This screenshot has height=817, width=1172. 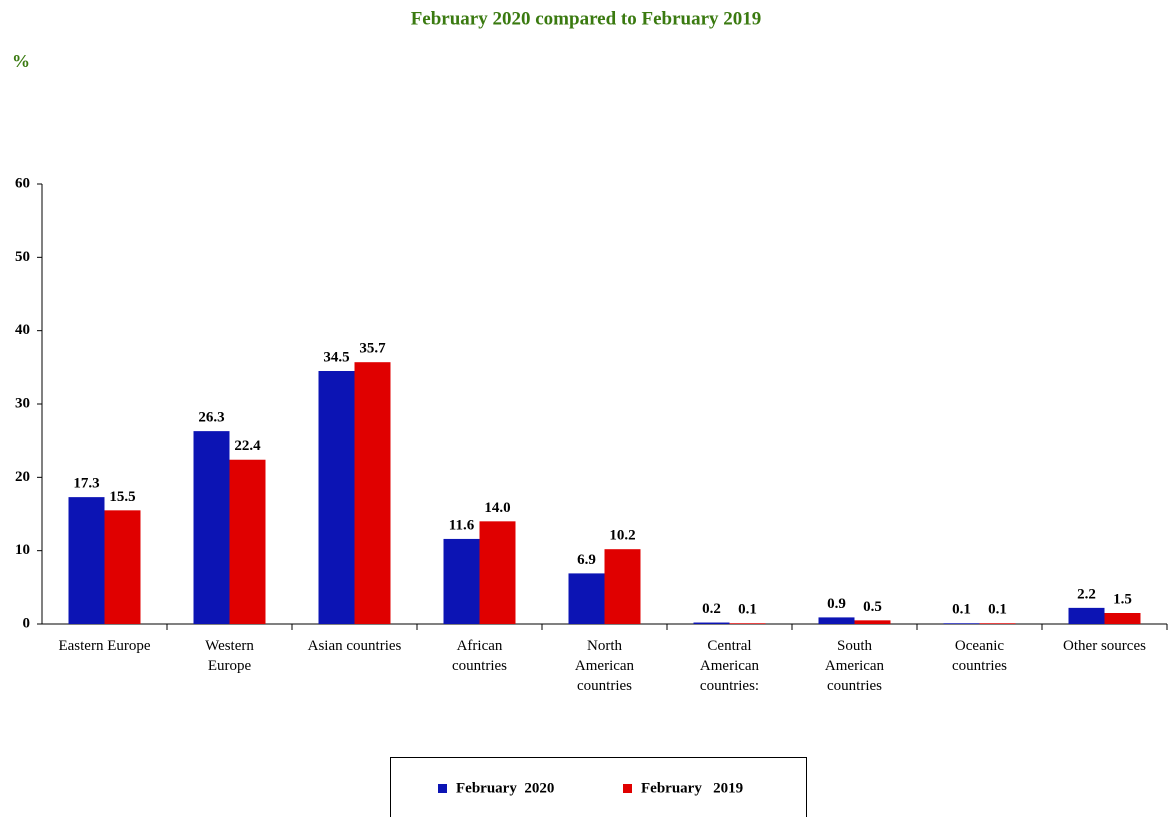 What do you see at coordinates (462, 525) in the screenshot?
I see `data-label: 11.6` at bounding box center [462, 525].